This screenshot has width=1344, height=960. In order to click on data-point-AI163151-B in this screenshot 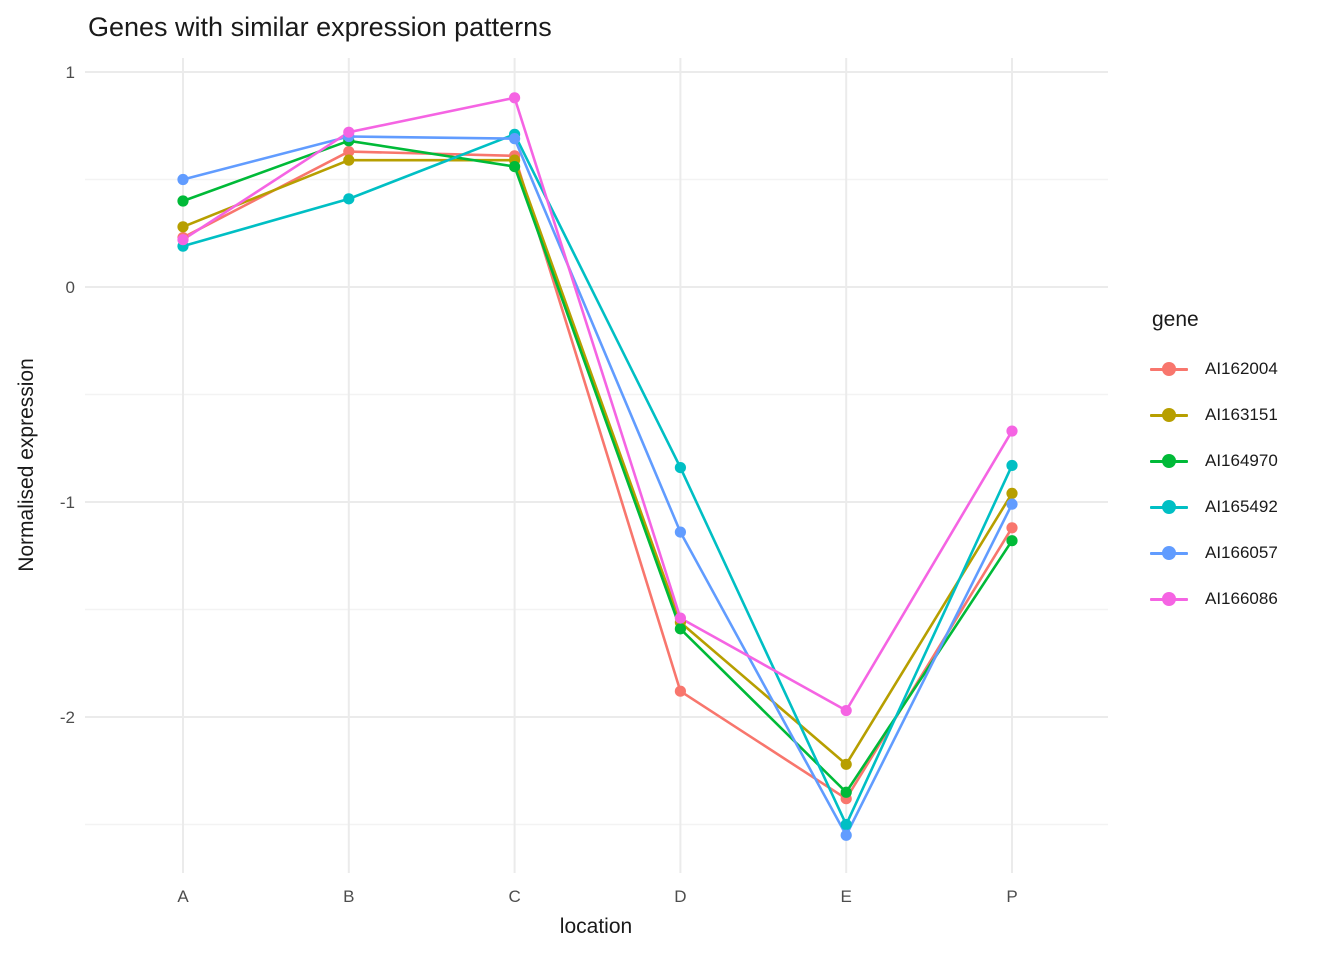, I will do `click(349, 160)`.